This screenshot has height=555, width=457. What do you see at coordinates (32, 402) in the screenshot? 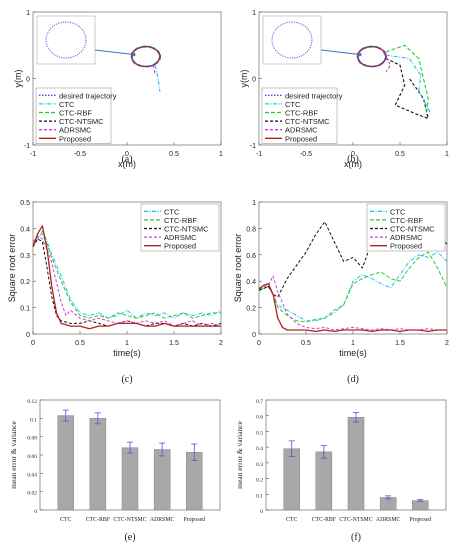
I see `y-tick-label: 0.12` at bounding box center [32, 402].